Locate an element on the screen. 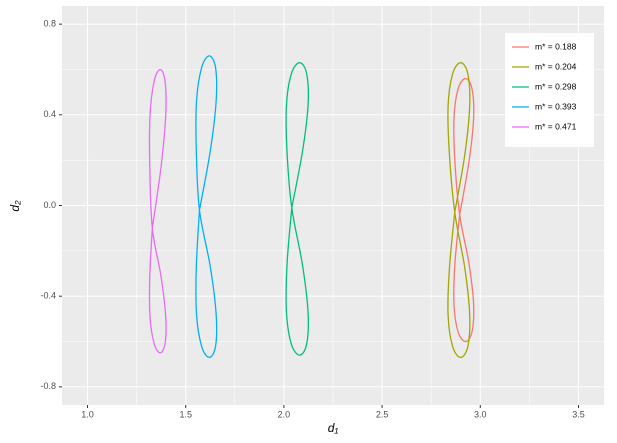 The width and height of the screenshot is (617, 443). y-tick-label: 0.0 is located at coordinates (49, 205).